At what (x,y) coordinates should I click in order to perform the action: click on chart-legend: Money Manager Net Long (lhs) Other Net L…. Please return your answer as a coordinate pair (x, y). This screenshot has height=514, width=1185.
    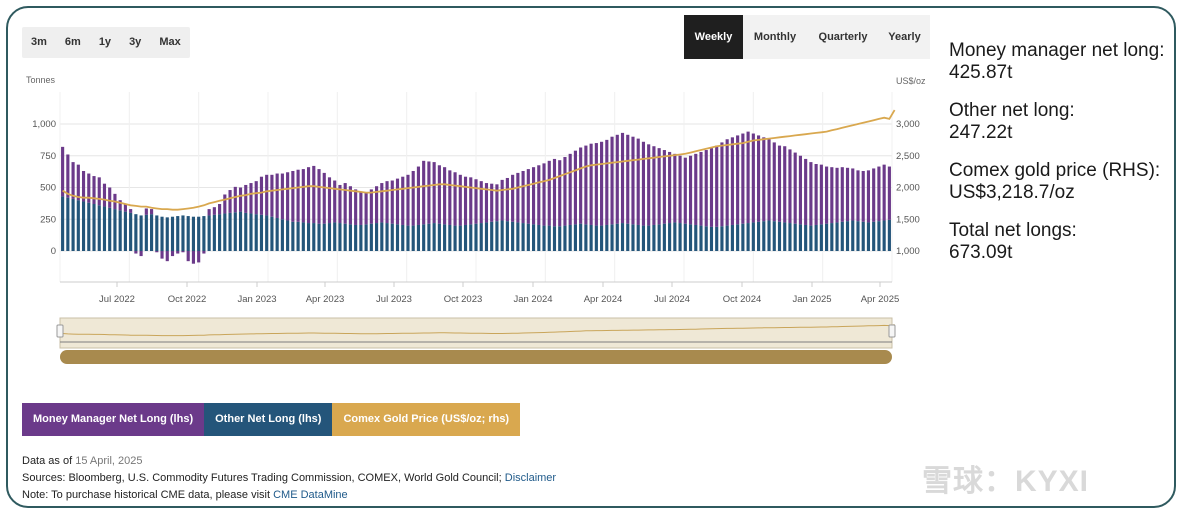
    Looking at the image, I should click on (271, 419).